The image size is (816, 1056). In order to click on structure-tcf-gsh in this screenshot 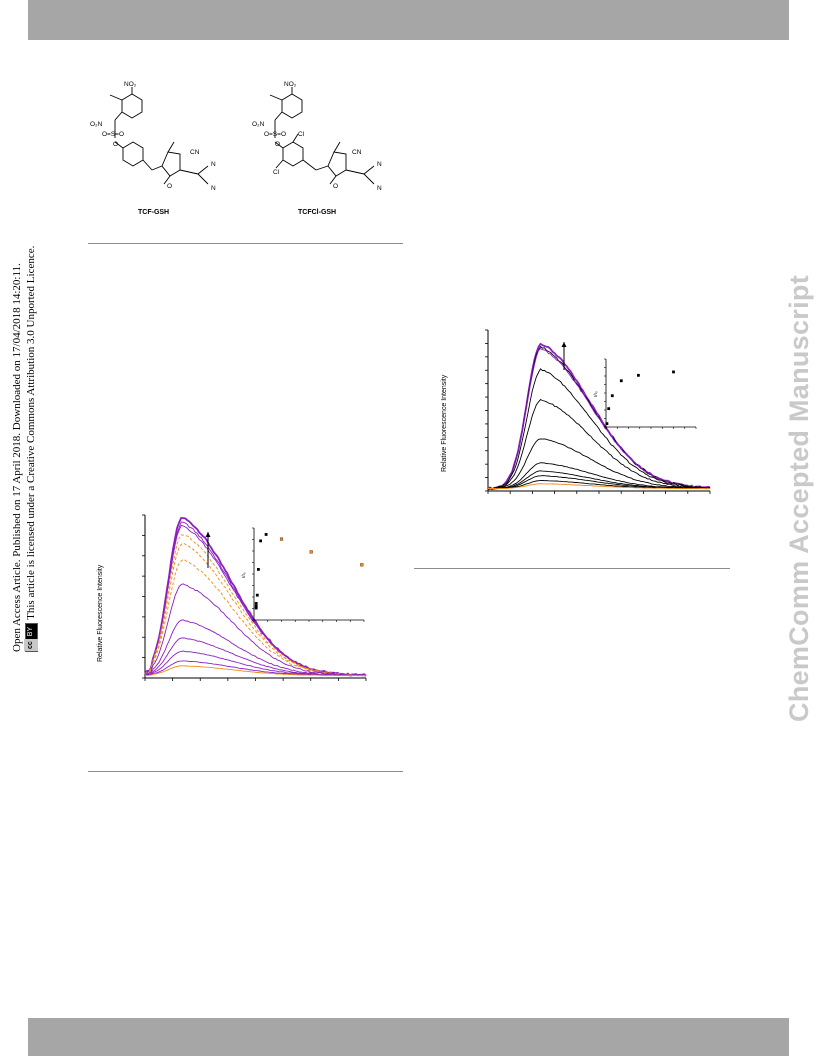, I will do `click(159, 136)`.